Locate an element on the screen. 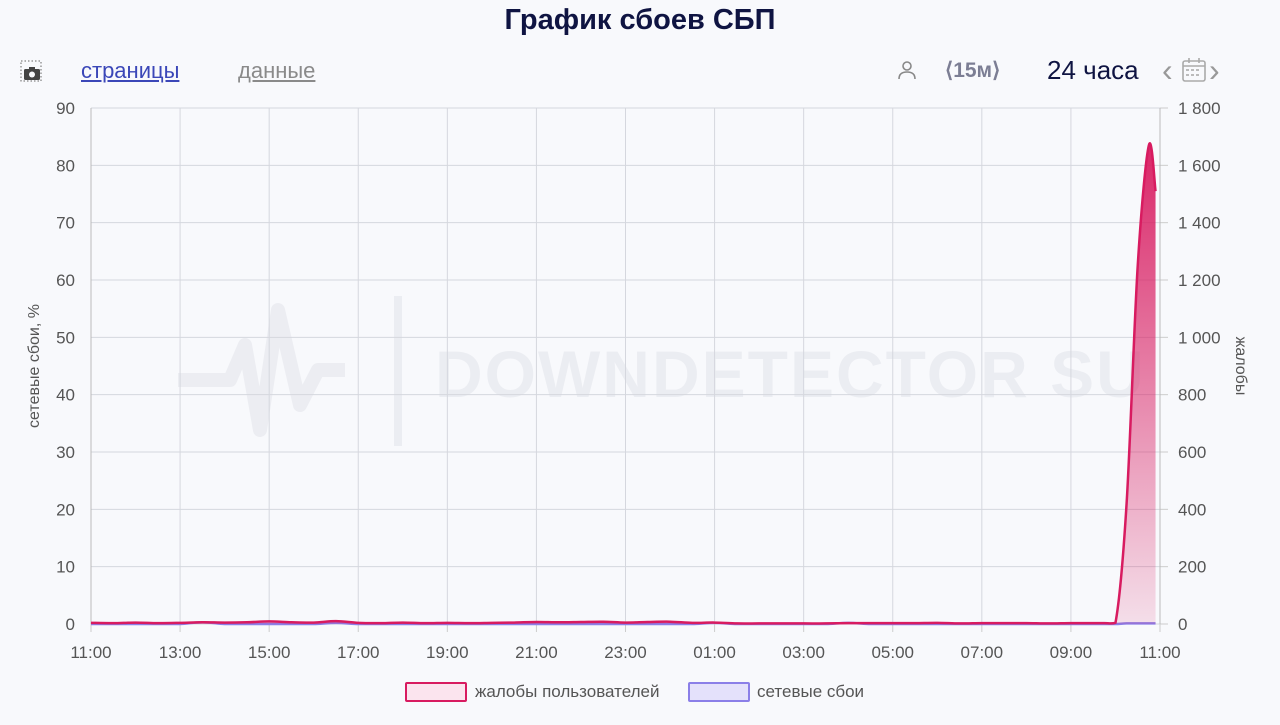 The image size is (1280, 725). x-tick-label: 21:00 is located at coordinates (536, 652).